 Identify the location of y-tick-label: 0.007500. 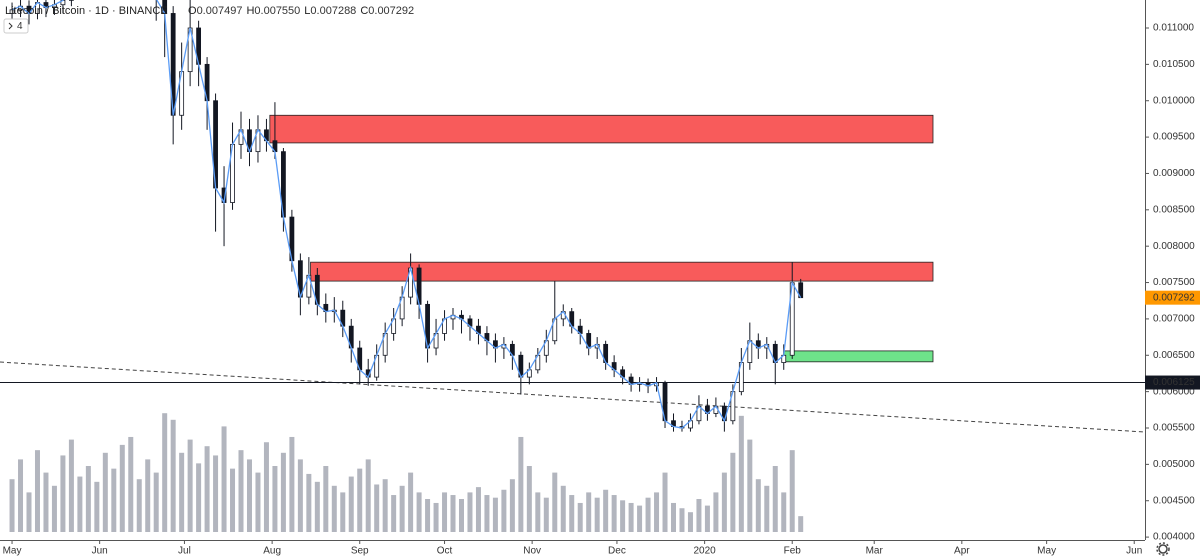
(1174, 282).